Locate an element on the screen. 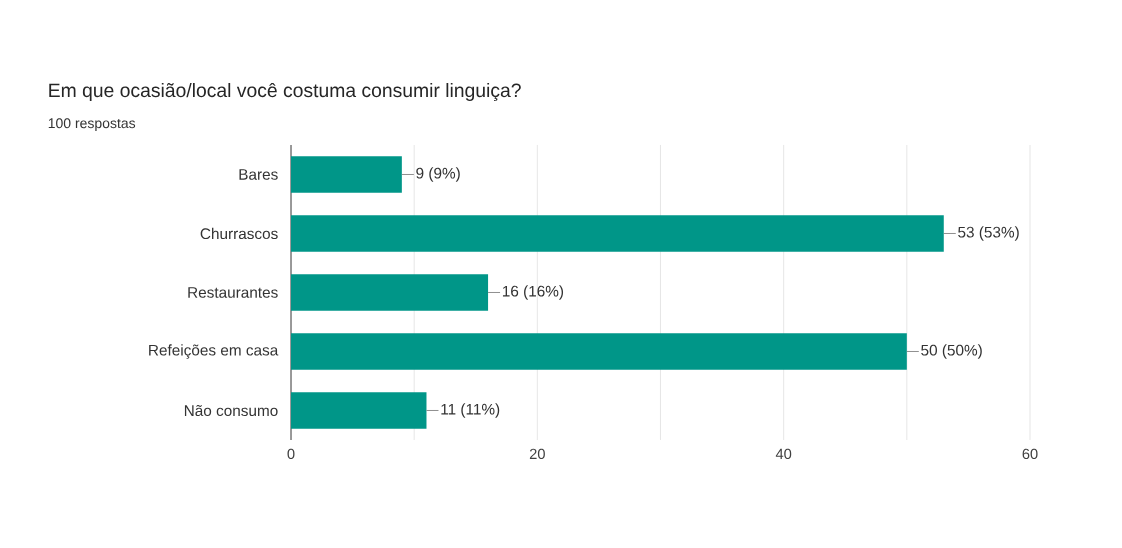 The image size is (1122, 548). chart-title: Em que ocasião/local você costuma consumir linguiça? is located at coordinates (285, 92).